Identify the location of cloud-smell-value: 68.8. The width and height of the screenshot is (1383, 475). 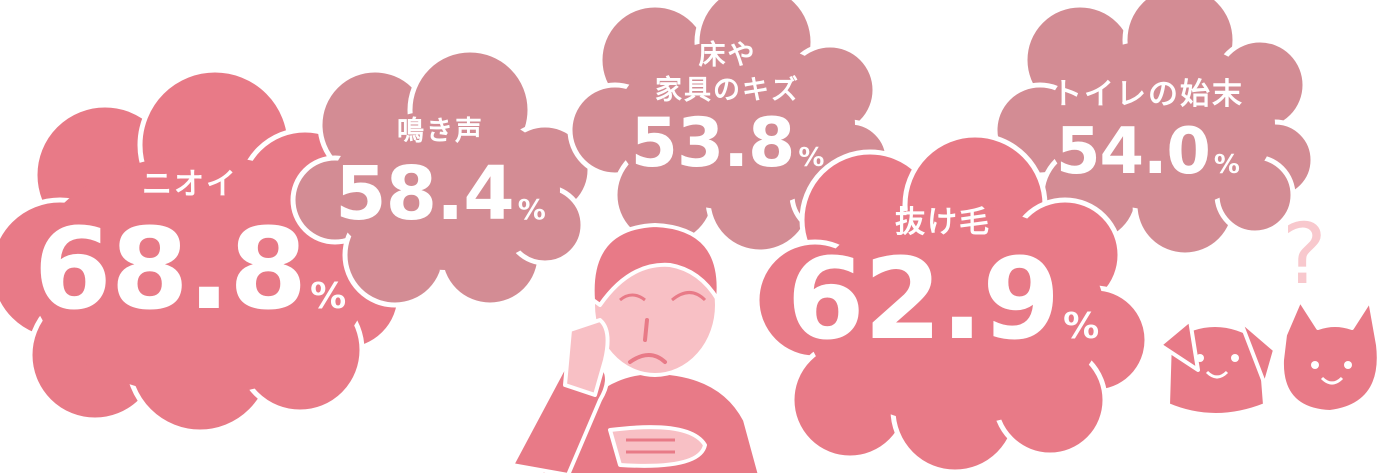
(170, 270).